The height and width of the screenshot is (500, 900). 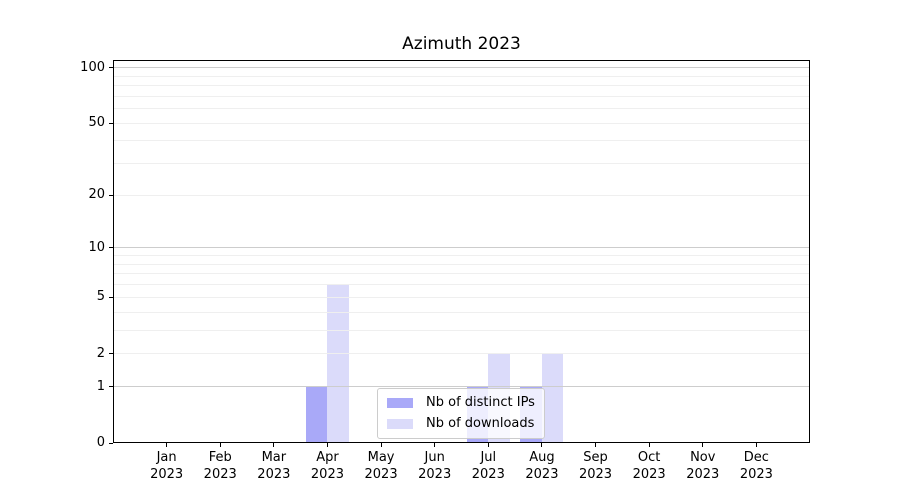 I want to click on legend: Nb of distinct IPs Nb of downloads, so click(x=461, y=413).